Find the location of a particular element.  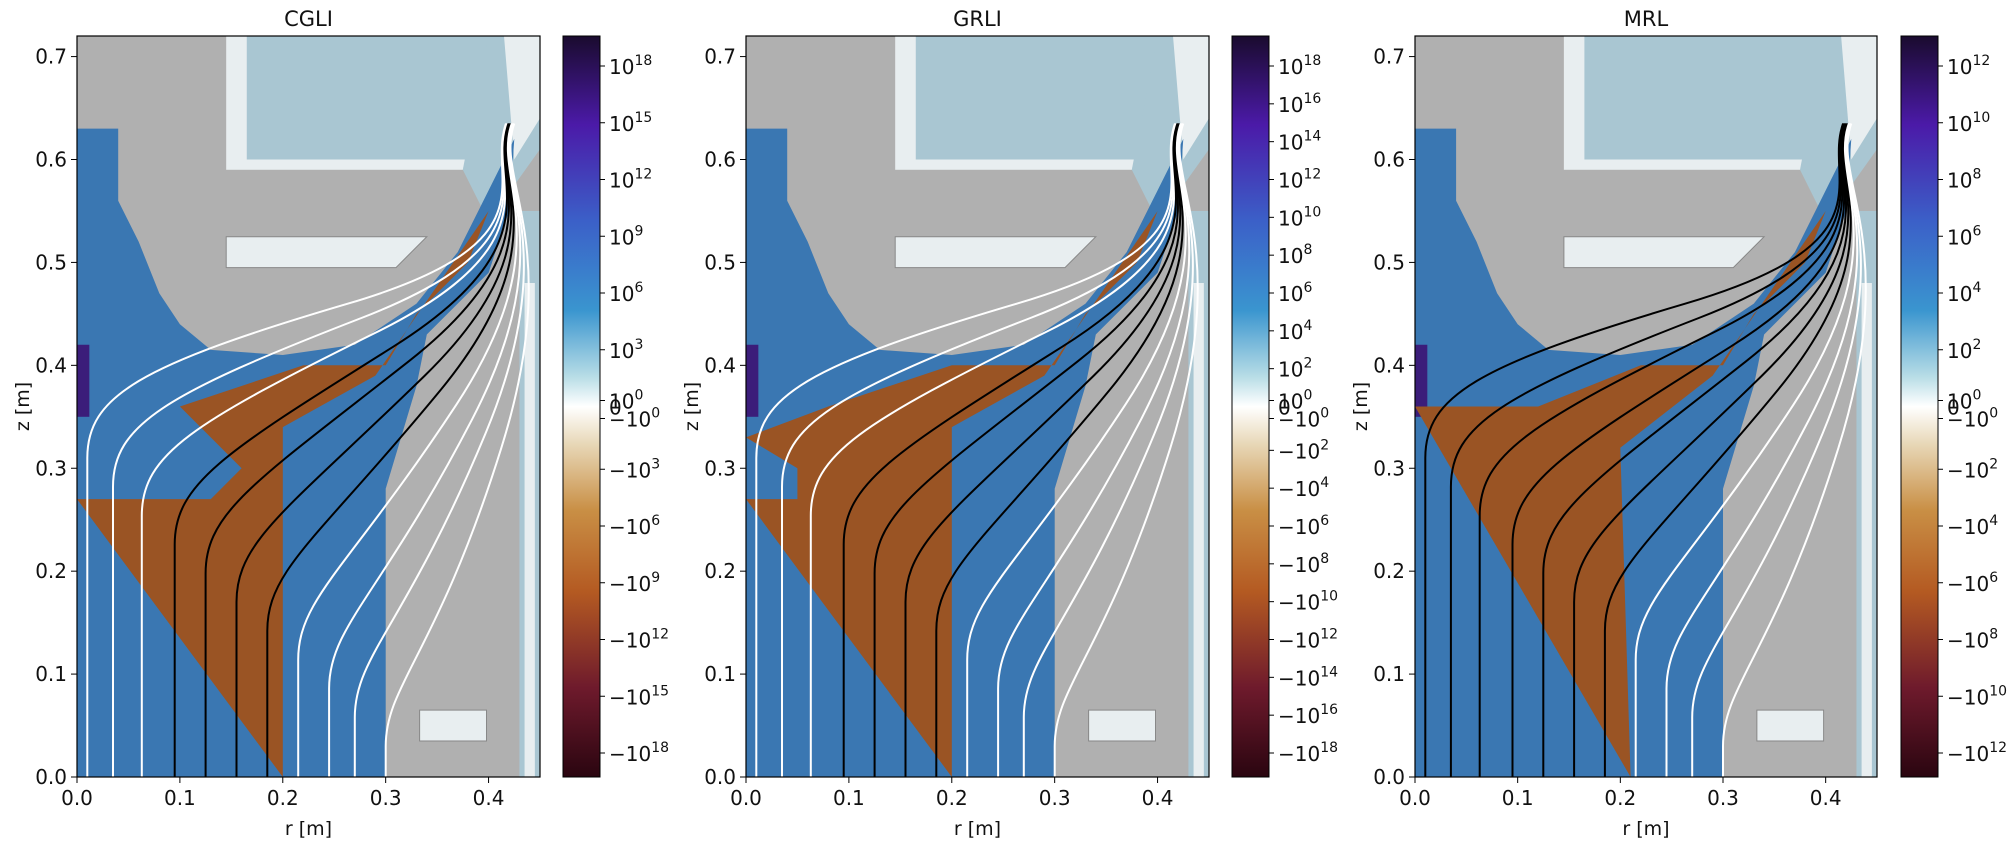

colorbar-tick-label: −108 is located at coordinates (1303, 564).